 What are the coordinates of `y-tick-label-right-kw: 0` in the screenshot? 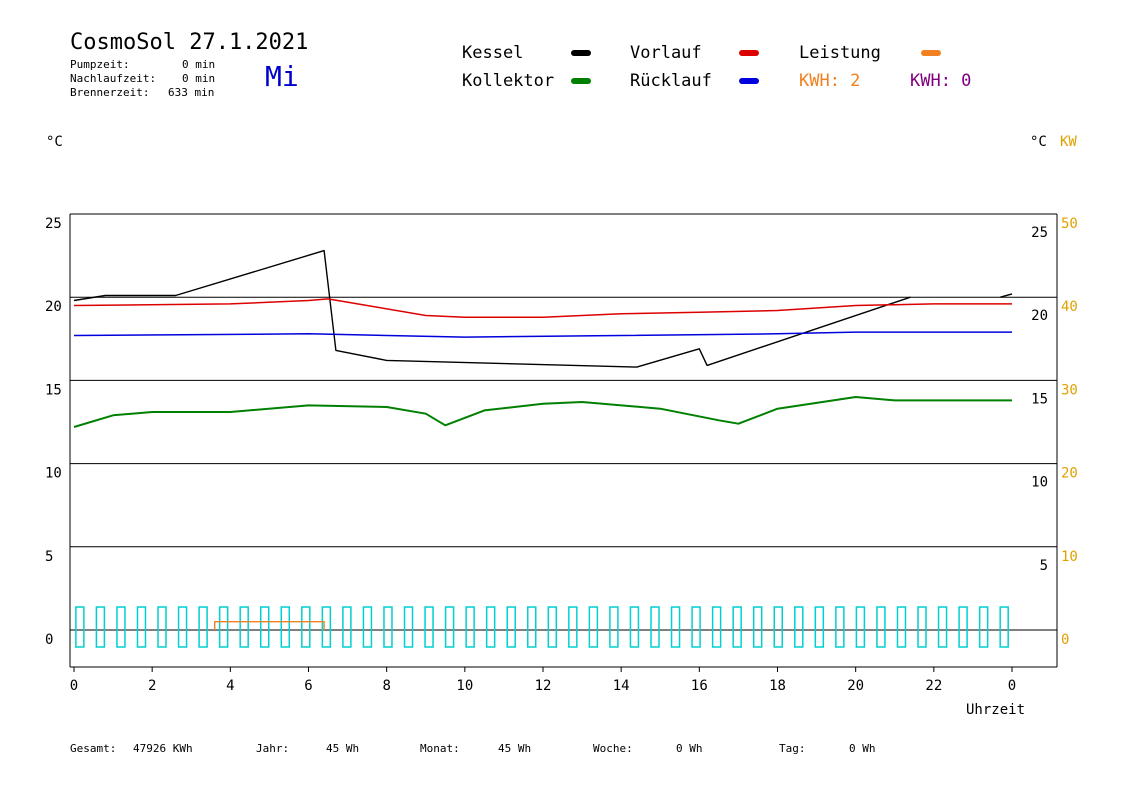 It's located at (1065, 640).